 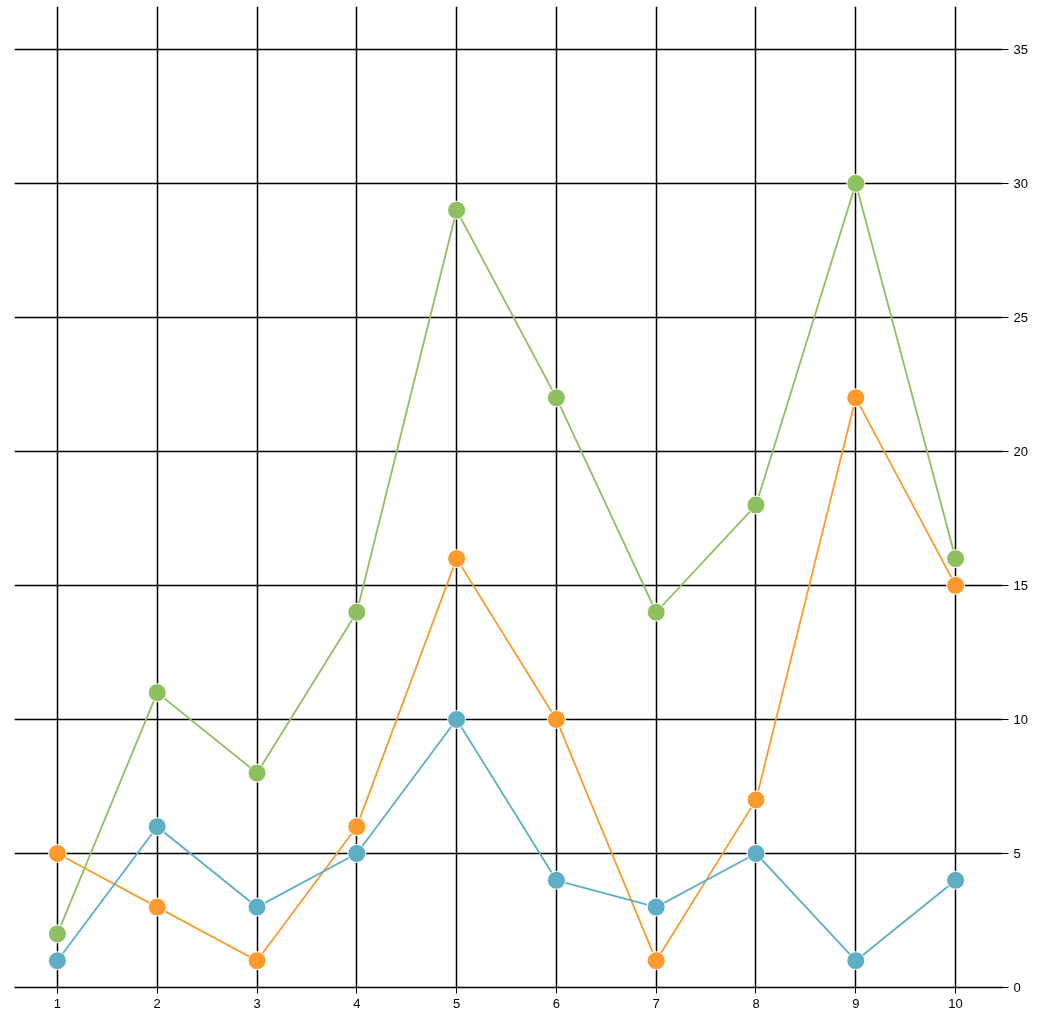 I want to click on x-tick-label: 9, so click(x=856, y=1003).